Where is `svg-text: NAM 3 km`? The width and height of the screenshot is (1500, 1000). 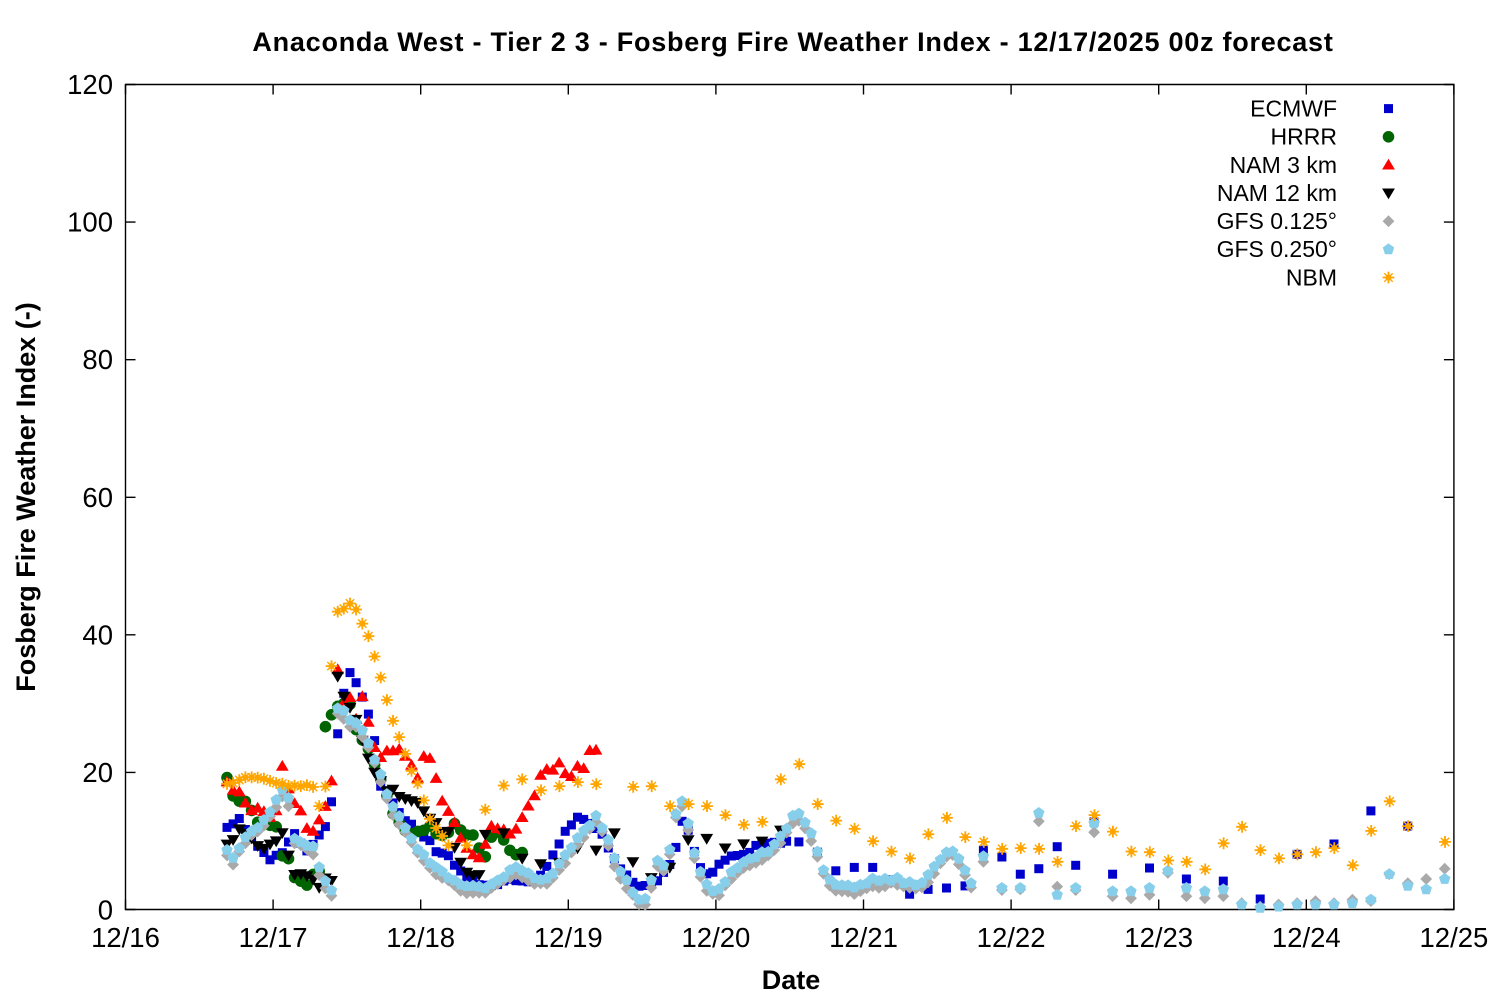 svg-text: NAM 3 km is located at coordinates (1283, 165).